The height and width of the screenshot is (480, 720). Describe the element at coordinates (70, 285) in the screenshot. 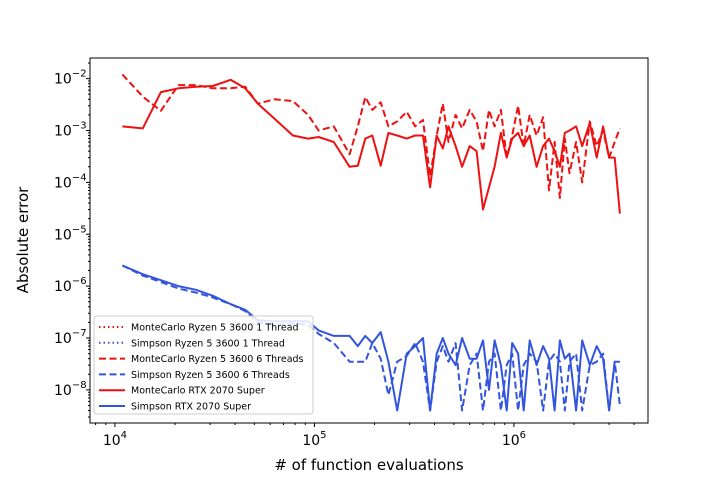

I see `y-tick-label: 10⁻⁶` at that location.